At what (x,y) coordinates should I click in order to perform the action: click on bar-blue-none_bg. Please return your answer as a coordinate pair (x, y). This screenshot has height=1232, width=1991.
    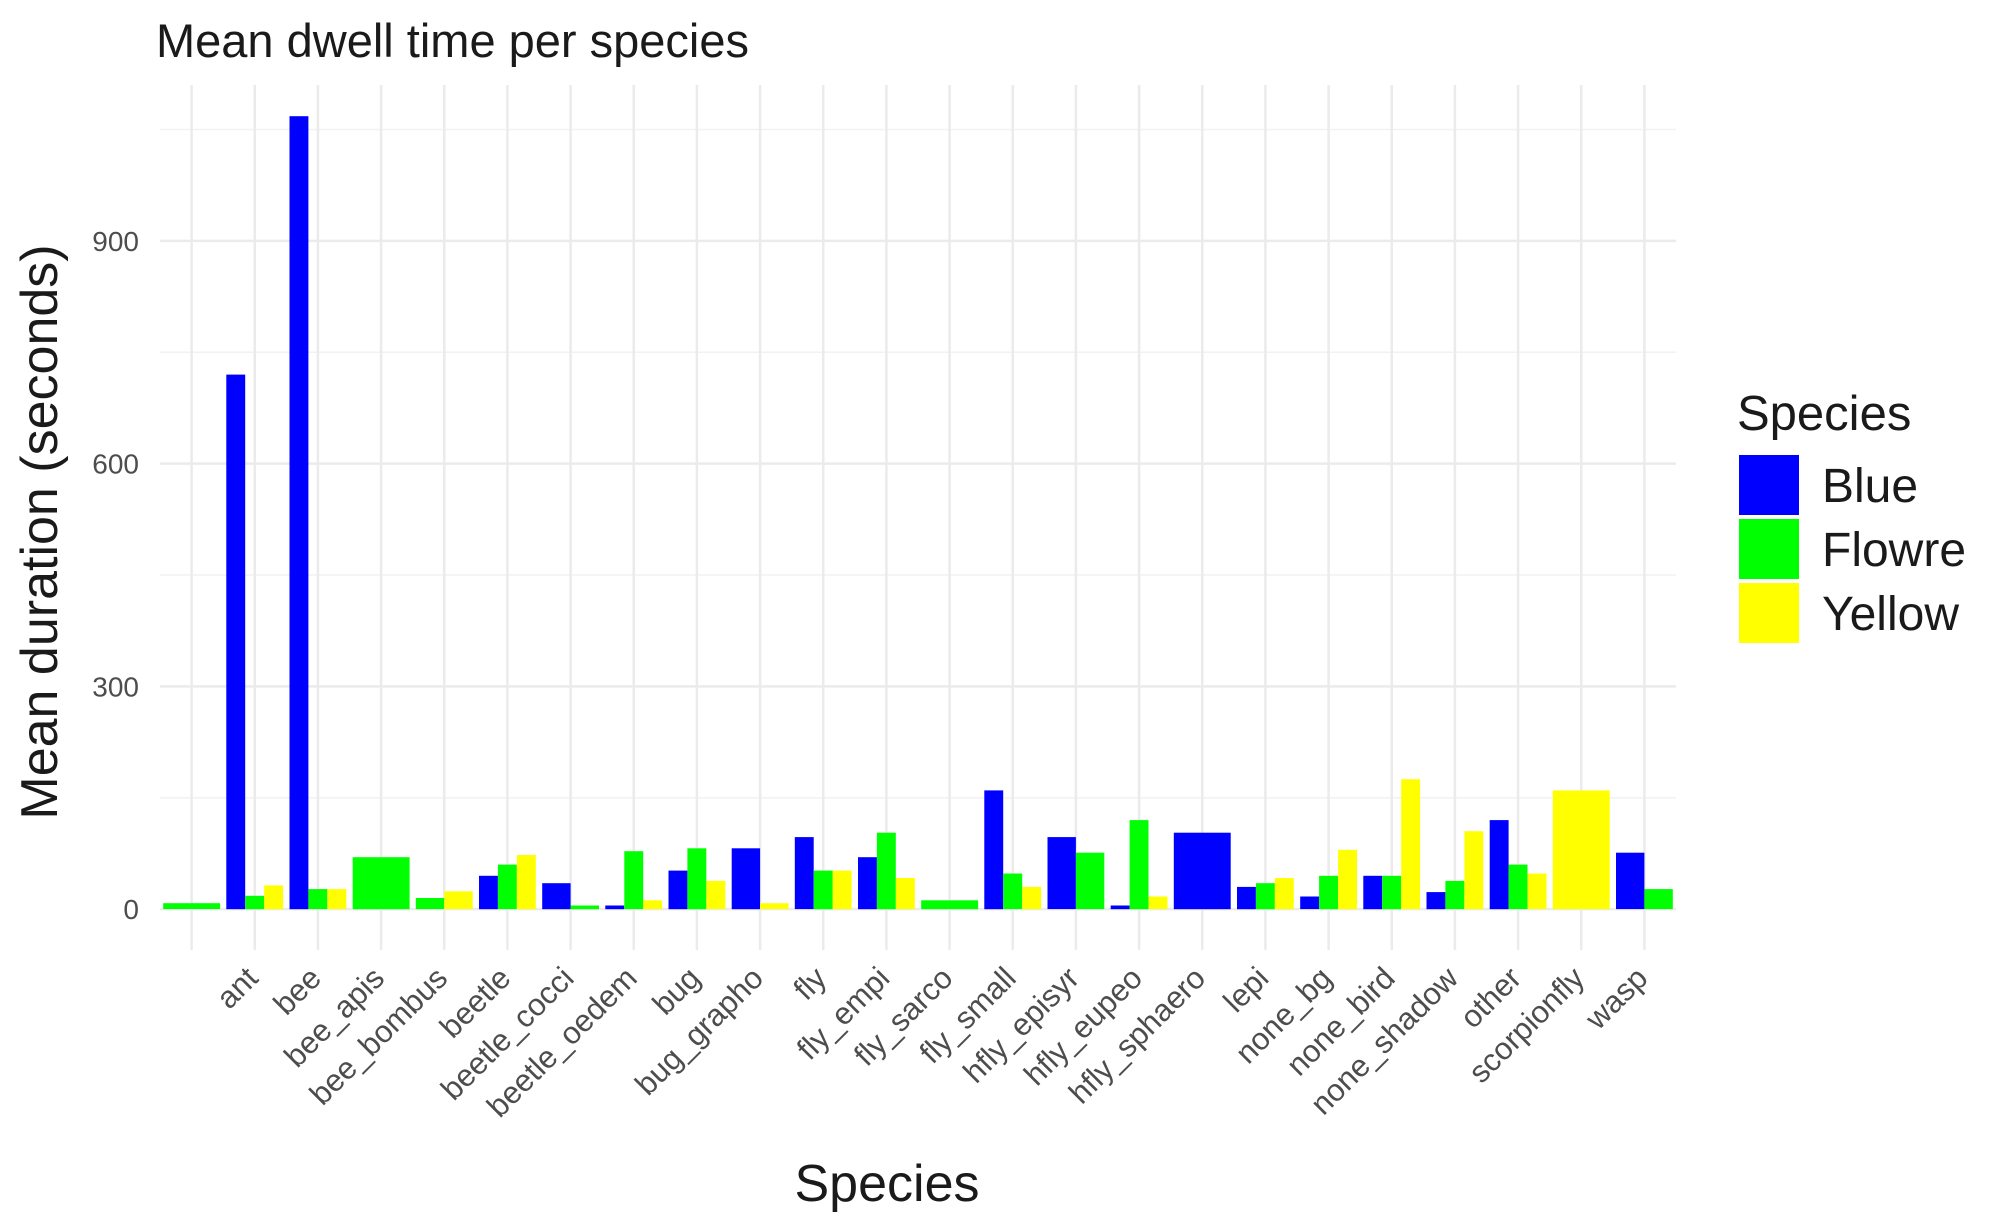
    Looking at the image, I should click on (1310, 903).